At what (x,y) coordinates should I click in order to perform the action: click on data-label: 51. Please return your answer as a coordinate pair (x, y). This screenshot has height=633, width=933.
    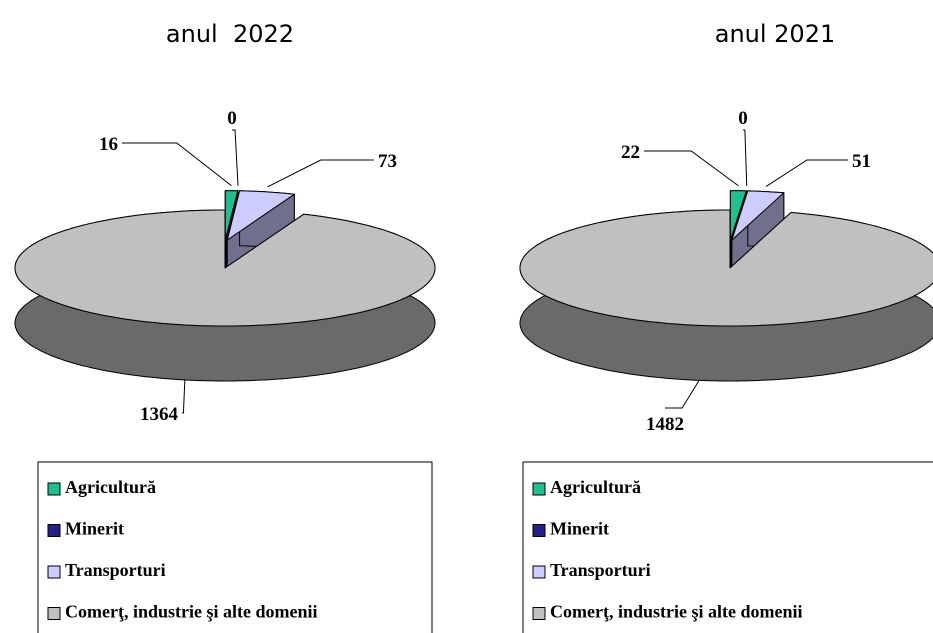
    Looking at the image, I should click on (861, 161).